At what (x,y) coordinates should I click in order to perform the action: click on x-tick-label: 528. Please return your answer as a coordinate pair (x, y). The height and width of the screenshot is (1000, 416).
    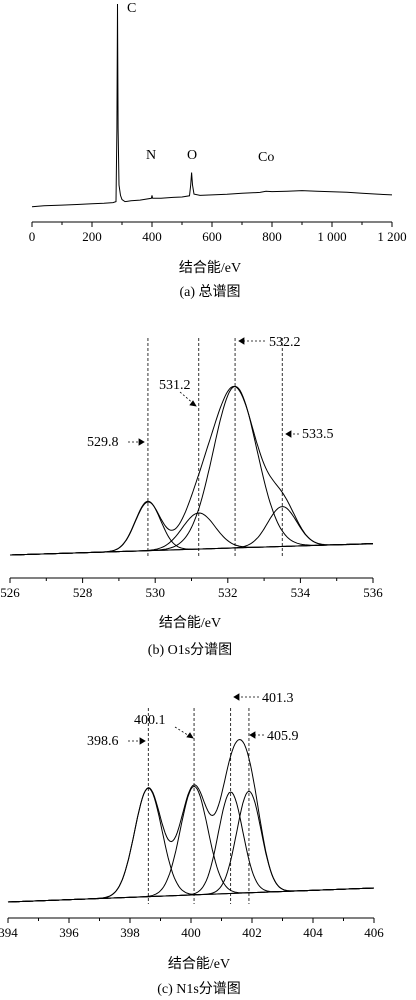
    Looking at the image, I should click on (83, 592).